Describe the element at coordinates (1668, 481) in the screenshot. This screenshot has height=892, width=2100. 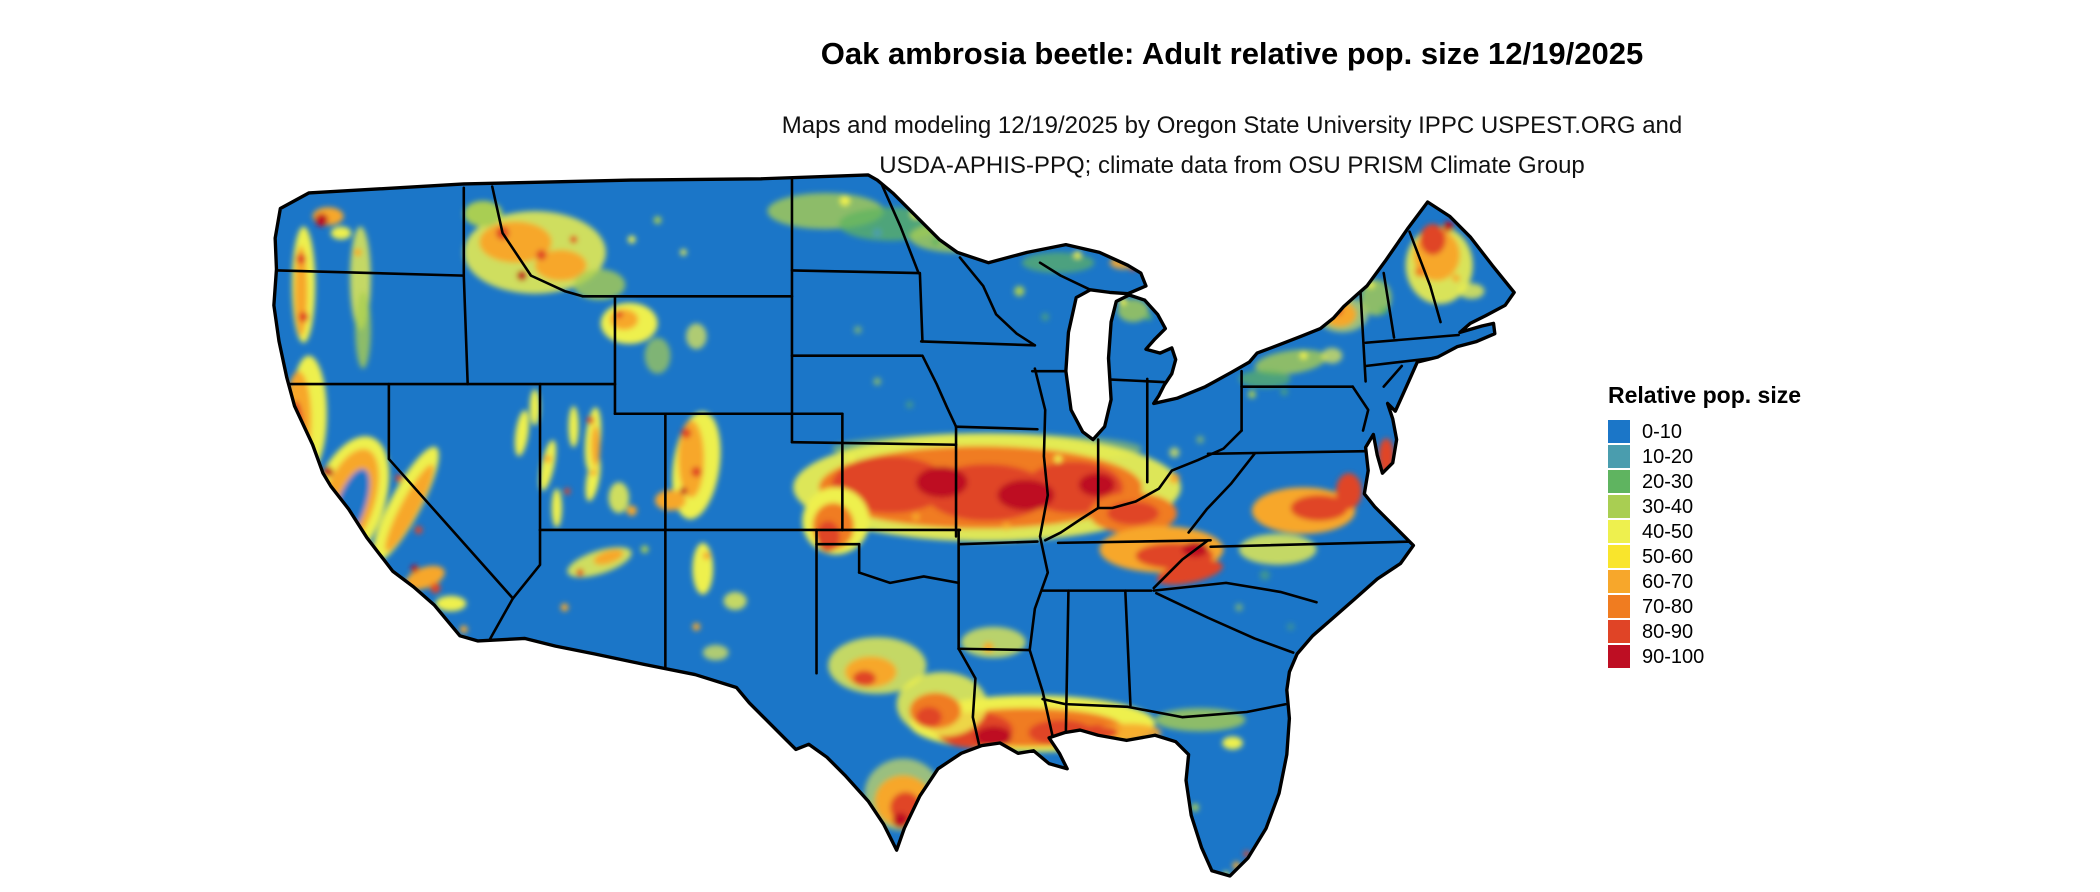
I see `legend-label: 20-30` at that location.